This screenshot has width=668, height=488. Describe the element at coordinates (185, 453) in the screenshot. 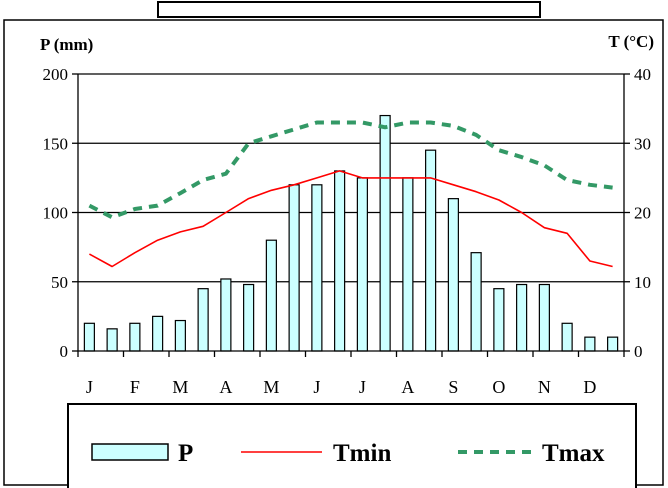

I see `legend-label-p: P` at that location.